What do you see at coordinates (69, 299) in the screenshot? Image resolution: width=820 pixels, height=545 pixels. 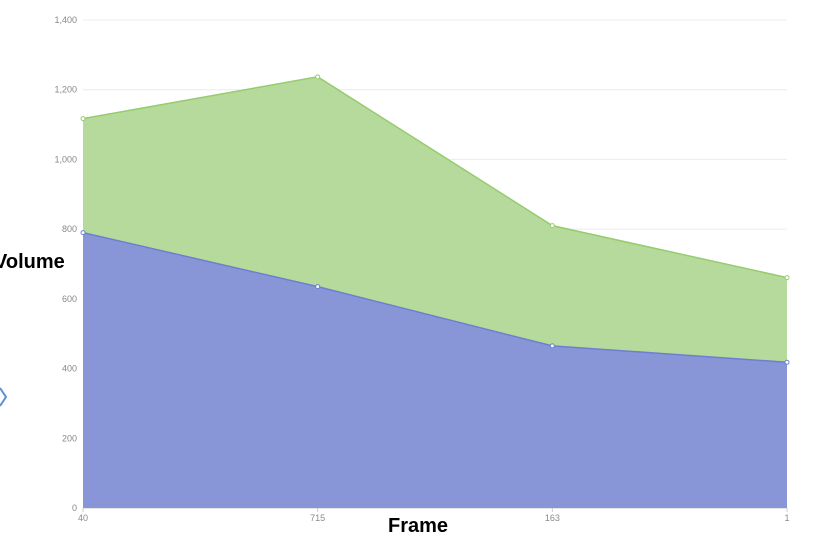 I see `y-tick-label: 600` at bounding box center [69, 299].